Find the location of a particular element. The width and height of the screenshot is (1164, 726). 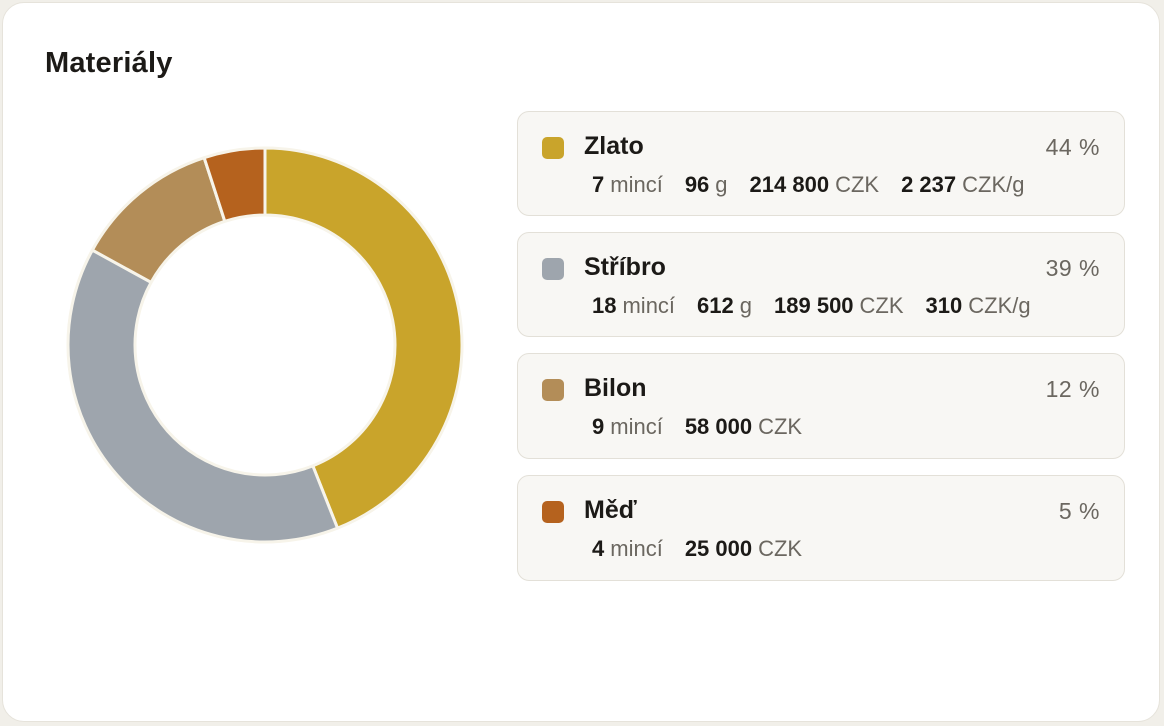

coin-count: 18 mincí is located at coordinates (634, 305).